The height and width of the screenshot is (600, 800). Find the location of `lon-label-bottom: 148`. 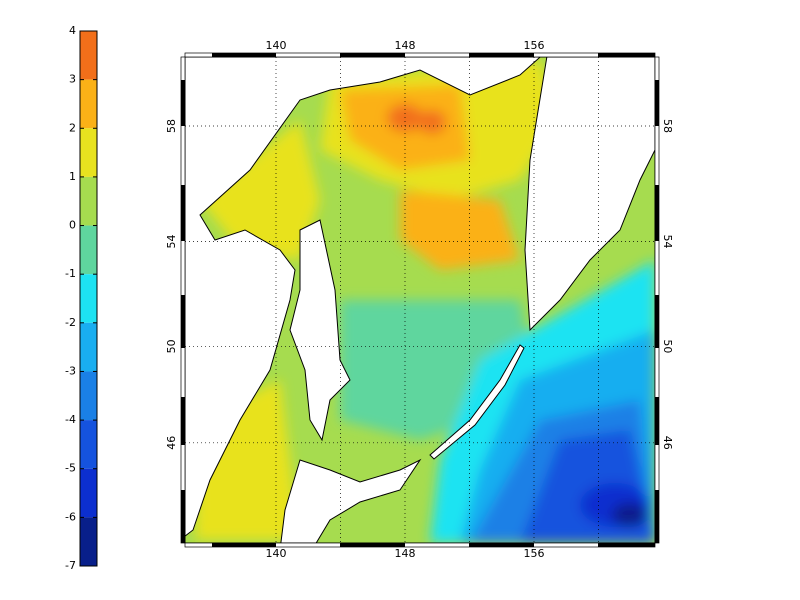

lon-label-bottom: 148 is located at coordinates (405, 553).